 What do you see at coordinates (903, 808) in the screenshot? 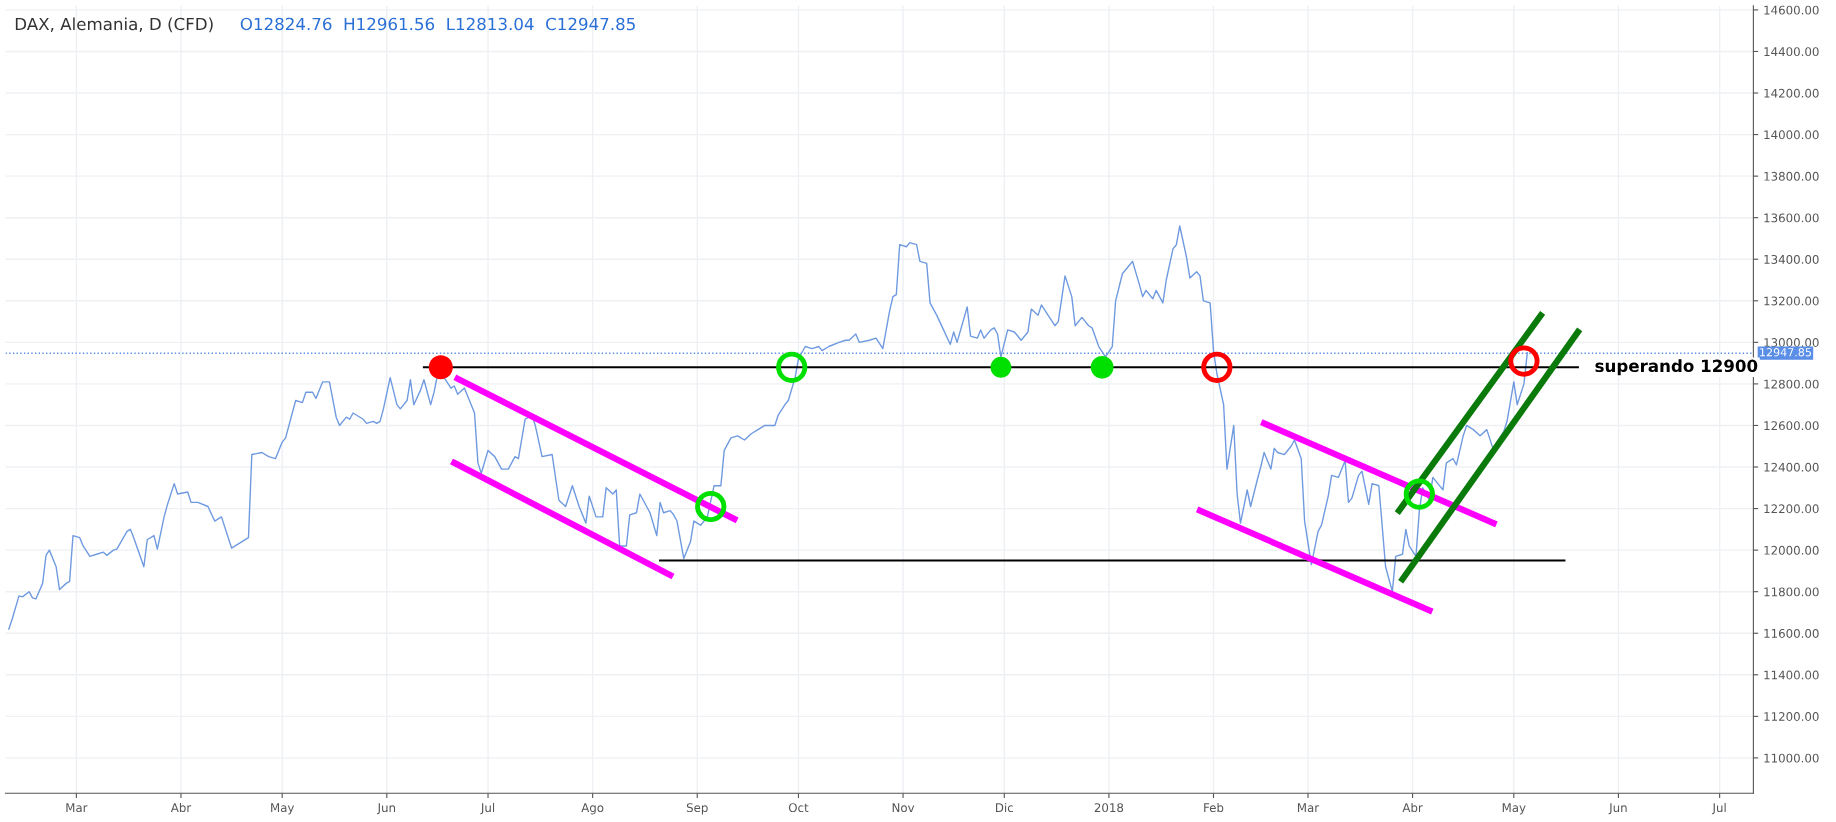
I see `x-tick-label: Nov` at bounding box center [903, 808].